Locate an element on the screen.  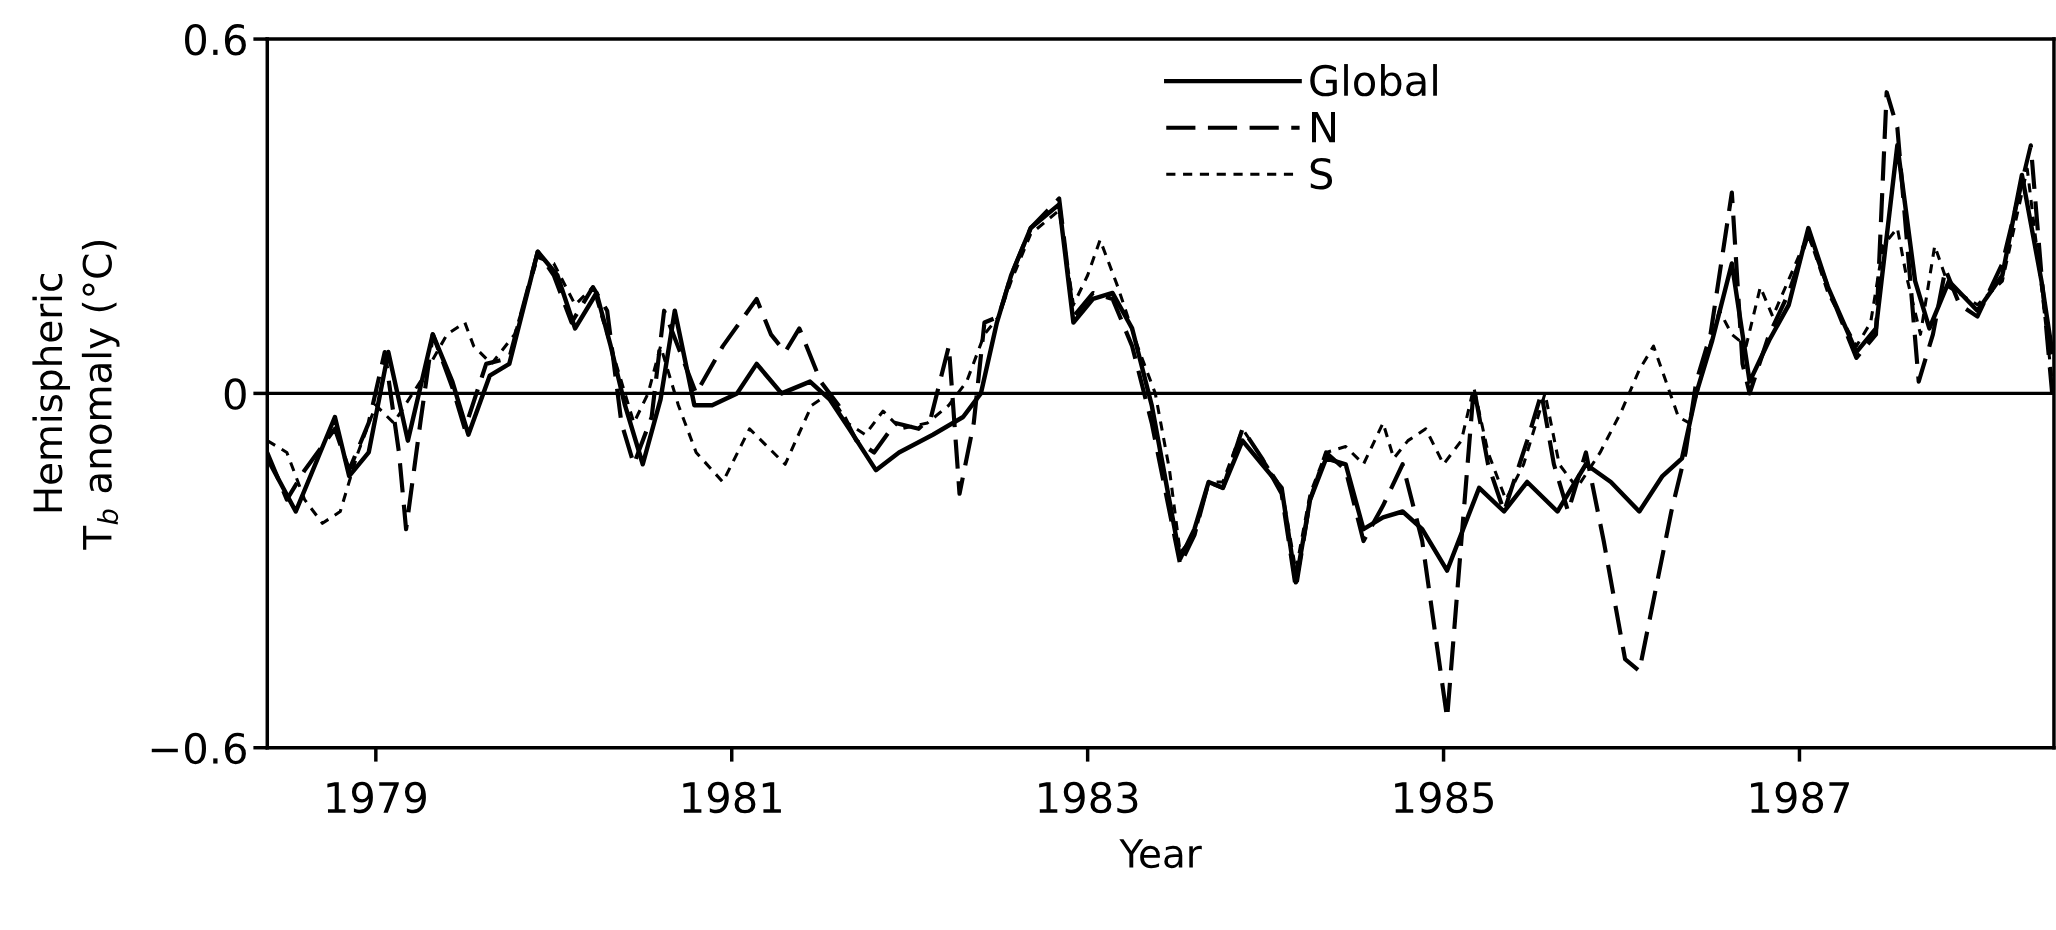
y-axis-title: Hemispheric T$_{b}$ anomaly (°C) is located at coordinates (76, 395).